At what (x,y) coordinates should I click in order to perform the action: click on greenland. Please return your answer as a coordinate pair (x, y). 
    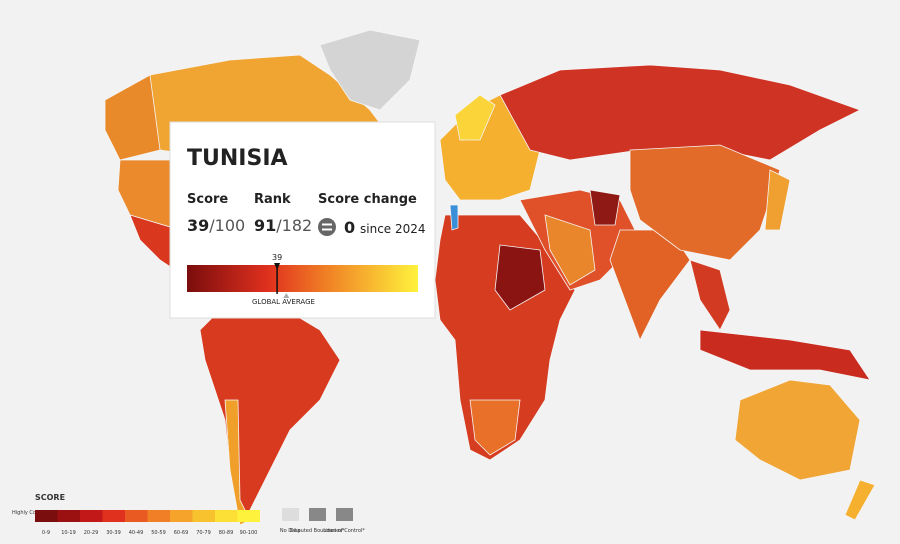
    Looking at the image, I should click on (370, 70).